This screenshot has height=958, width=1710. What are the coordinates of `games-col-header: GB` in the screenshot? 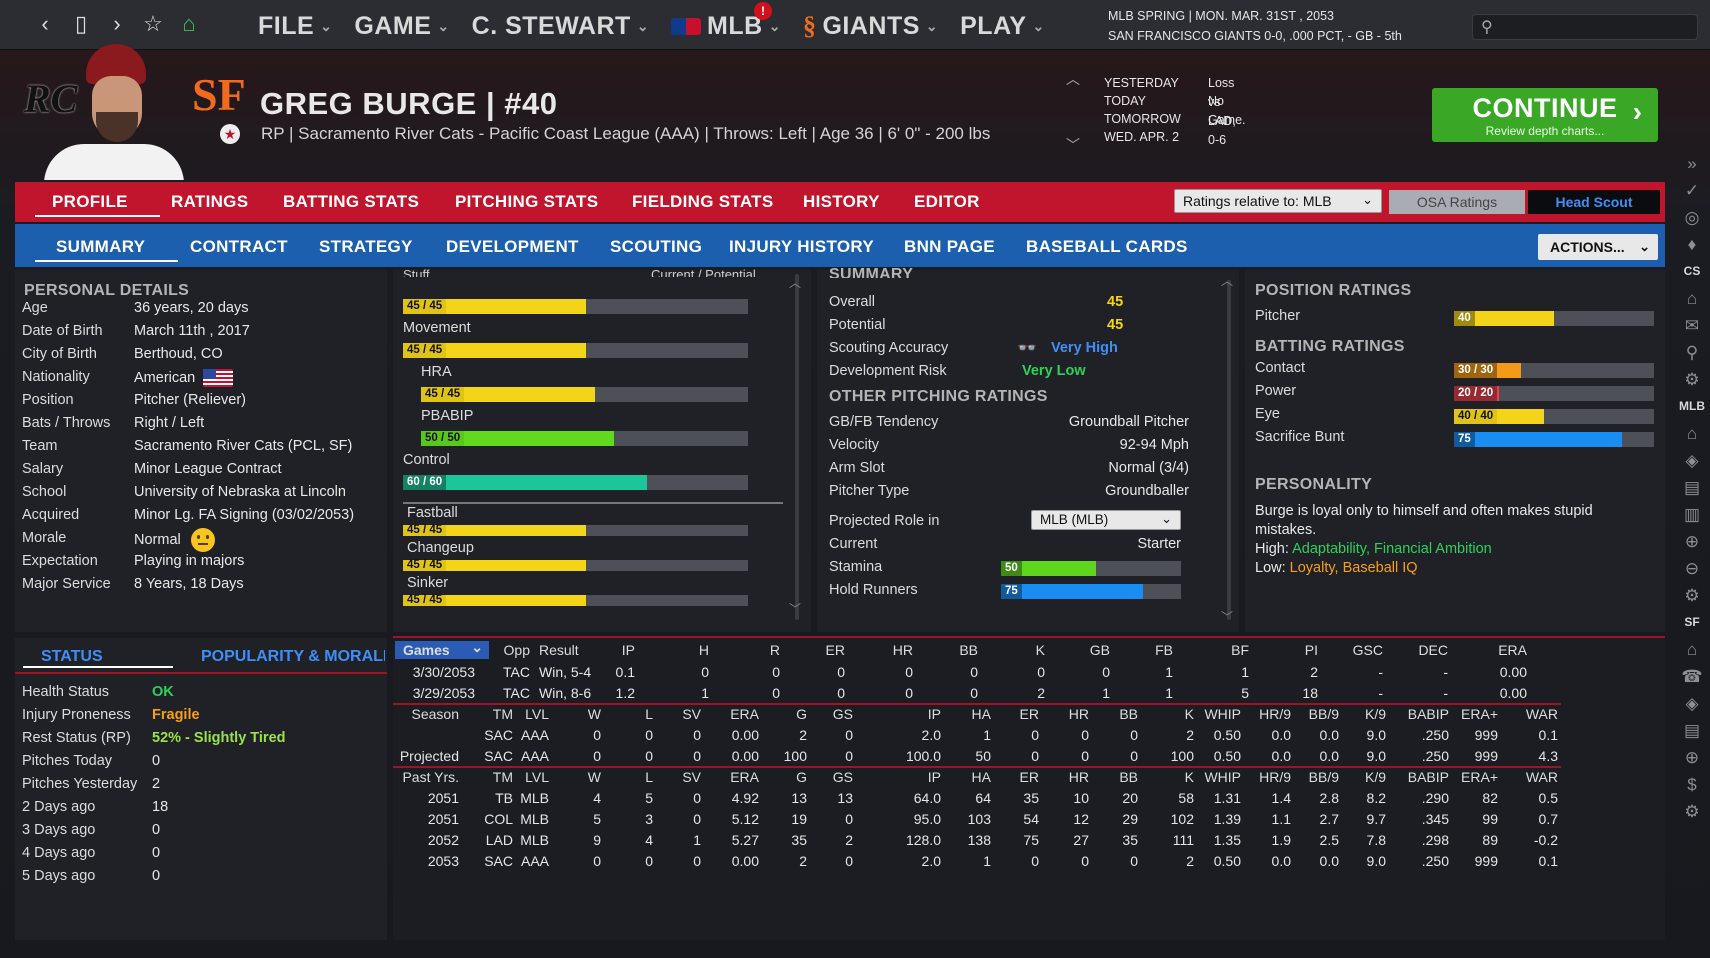 It's located at (1099, 650).